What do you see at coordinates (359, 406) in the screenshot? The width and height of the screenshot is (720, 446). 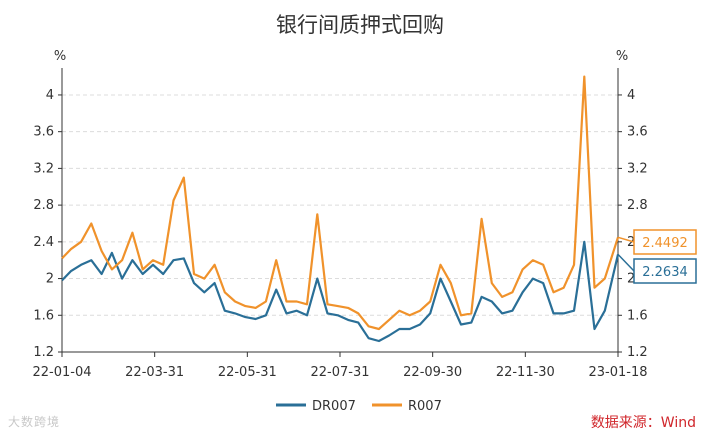 I see `legend: DR007 R007` at bounding box center [359, 406].